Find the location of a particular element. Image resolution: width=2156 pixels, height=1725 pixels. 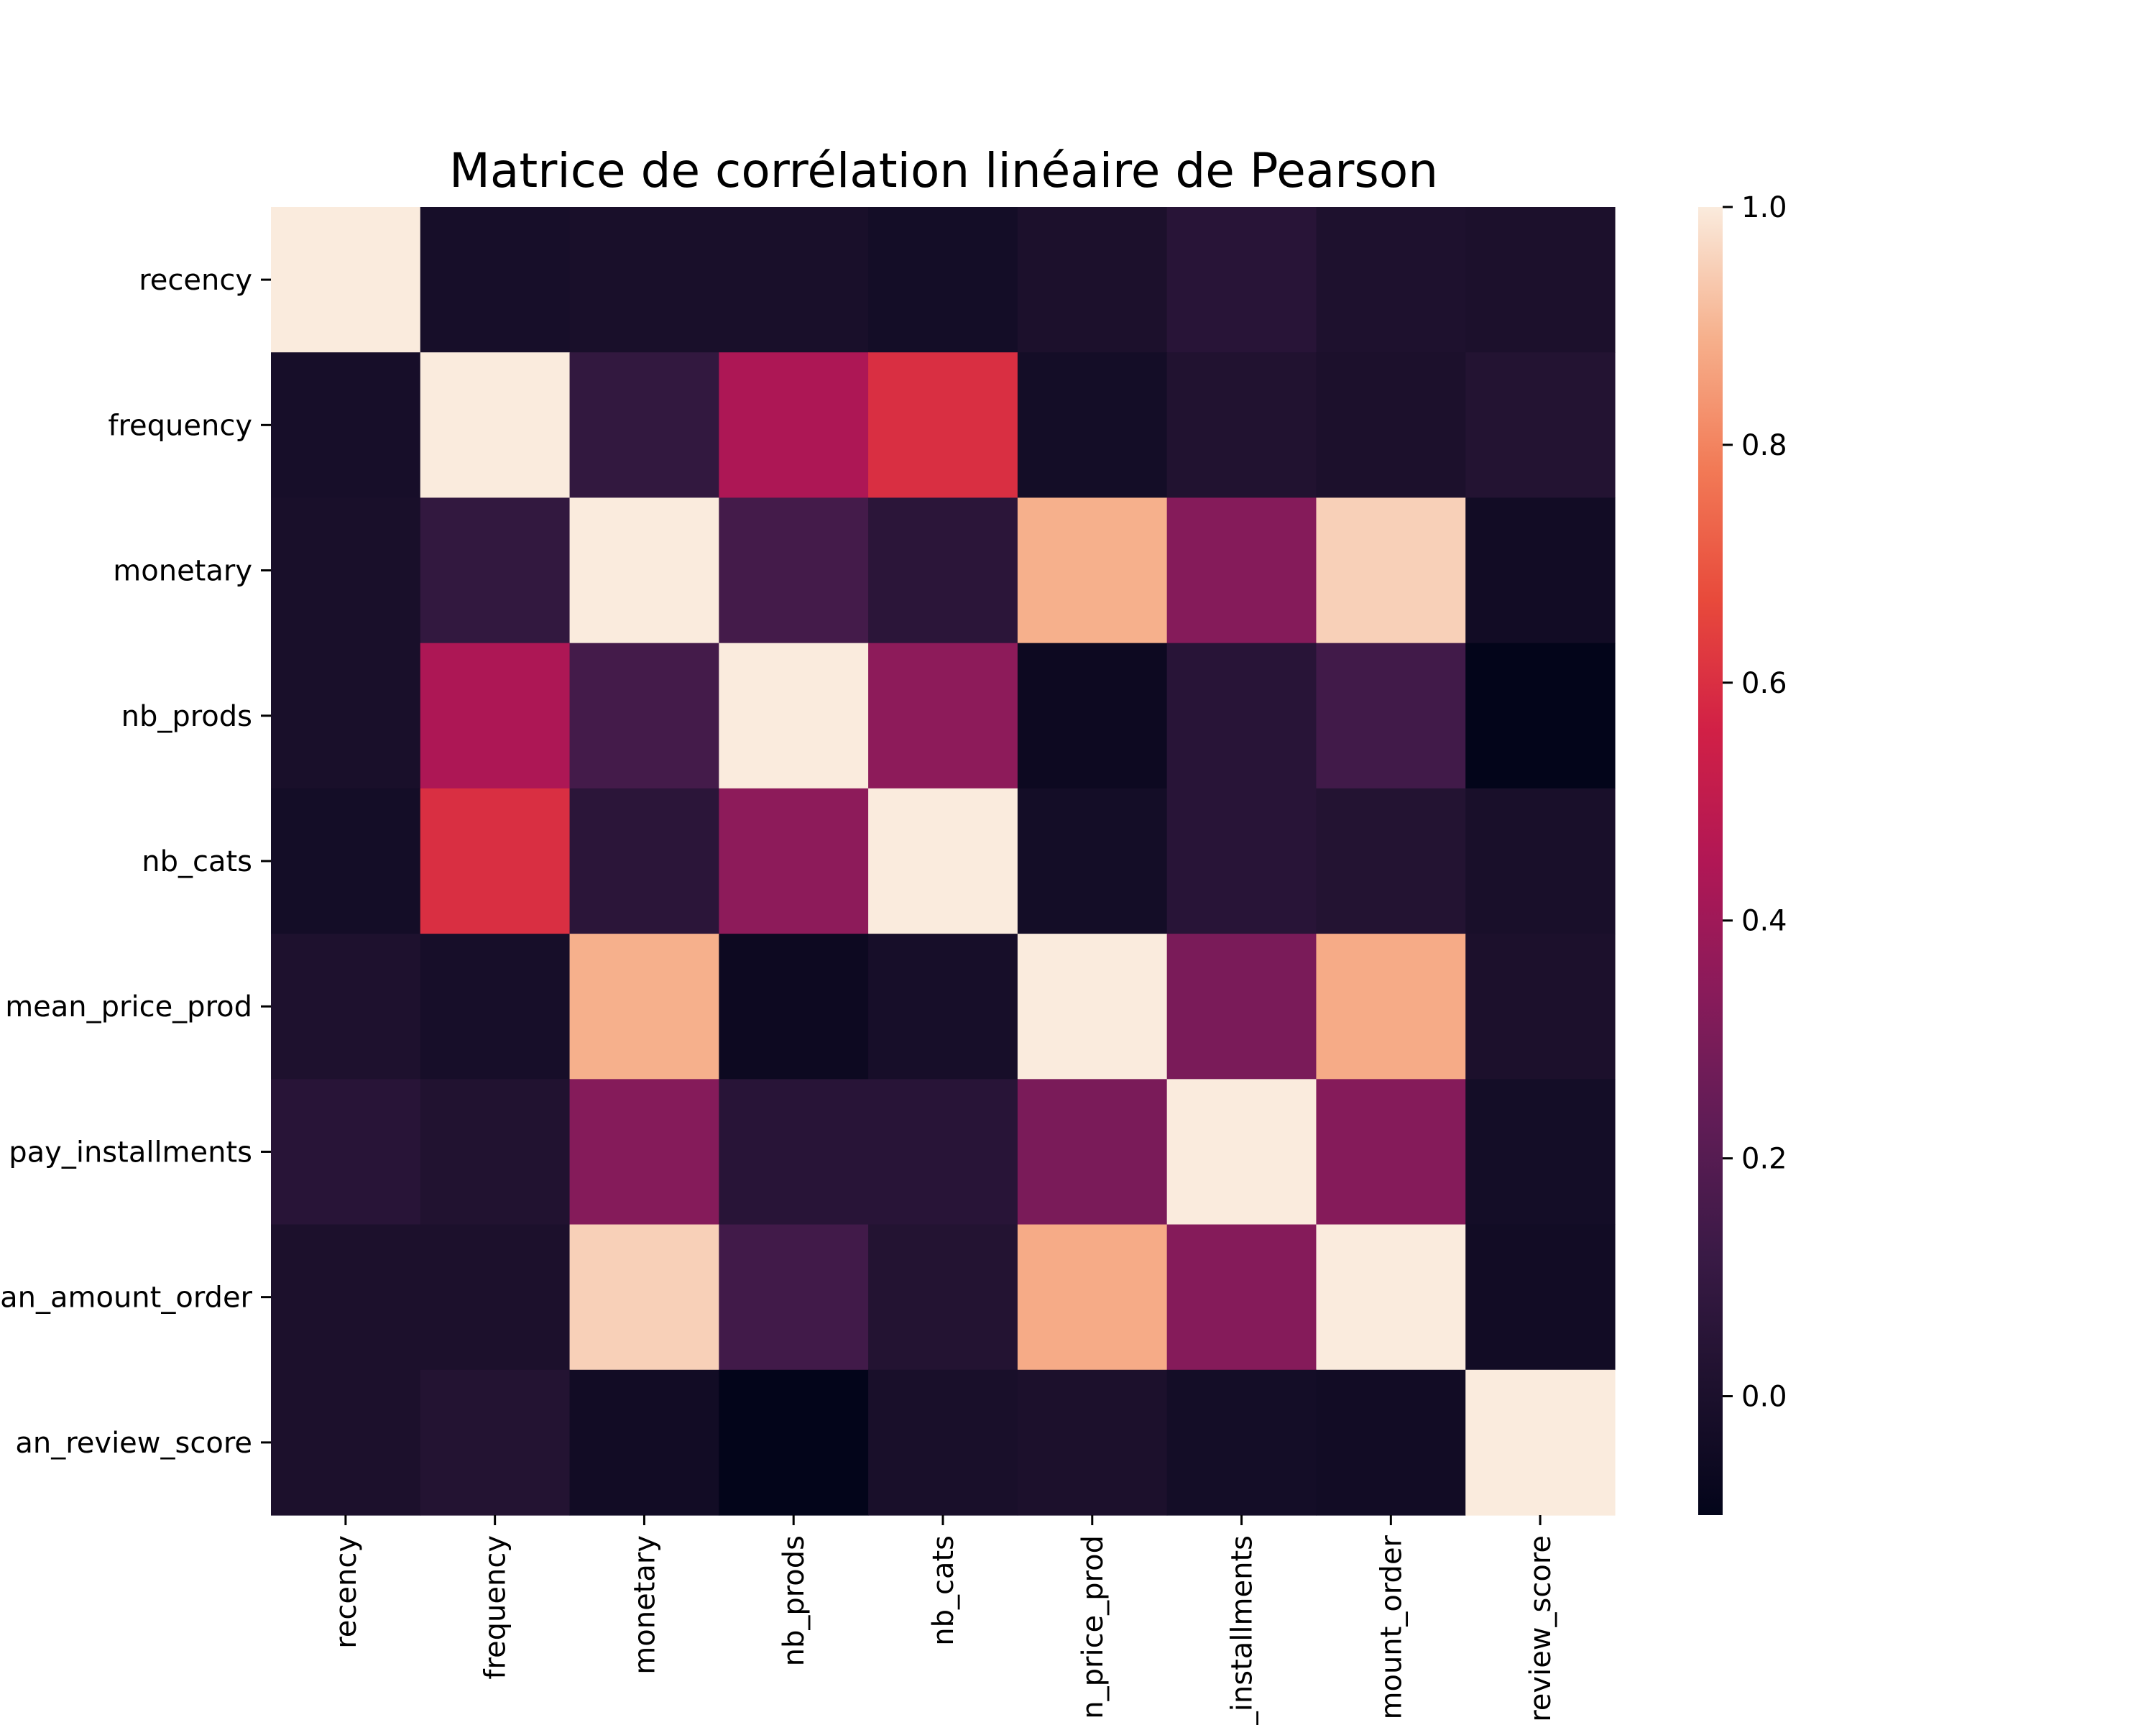

y-tick-label: mean_price_prod is located at coordinates (128, 1007).